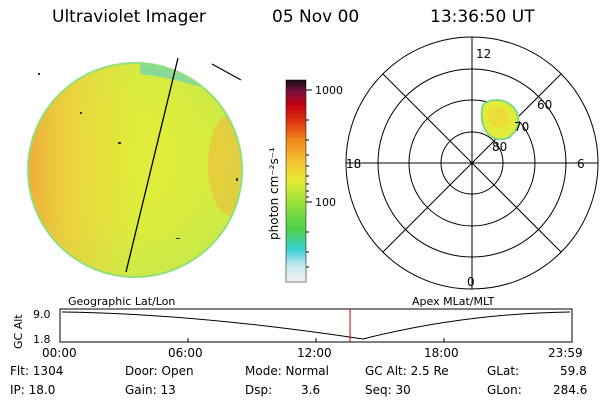  Describe the element at coordinates (573, 371) in the screenshot. I see `glat-value: 59.8` at that location.